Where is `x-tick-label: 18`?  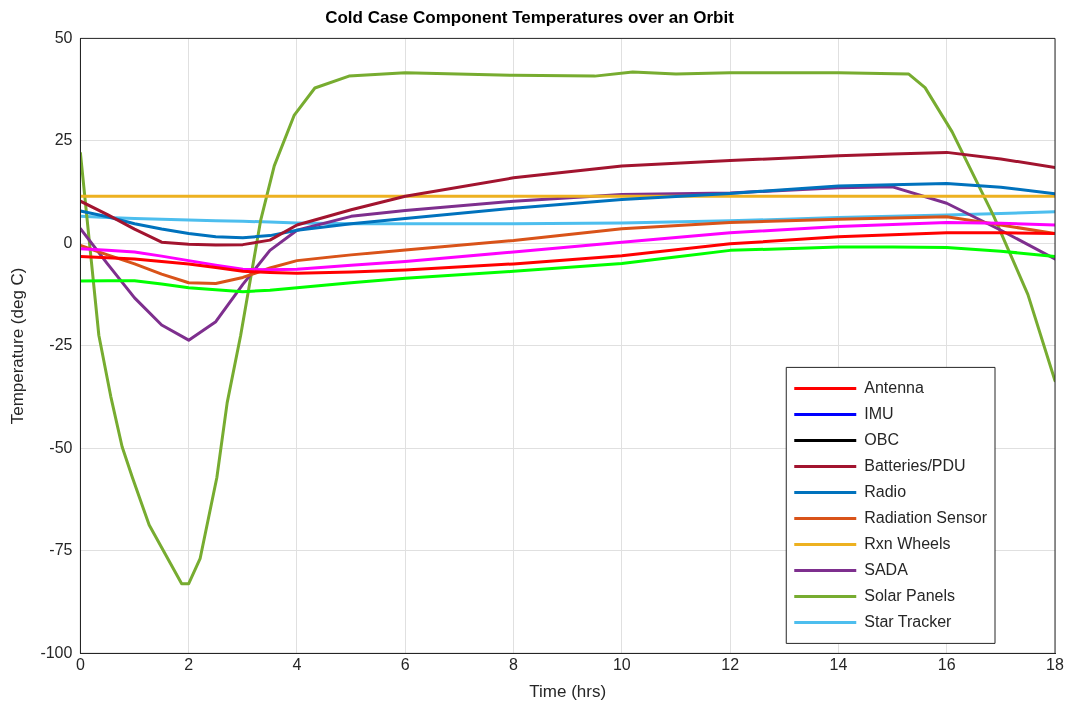 x-tick-label: 18 is located at coordinates (1055, 665).